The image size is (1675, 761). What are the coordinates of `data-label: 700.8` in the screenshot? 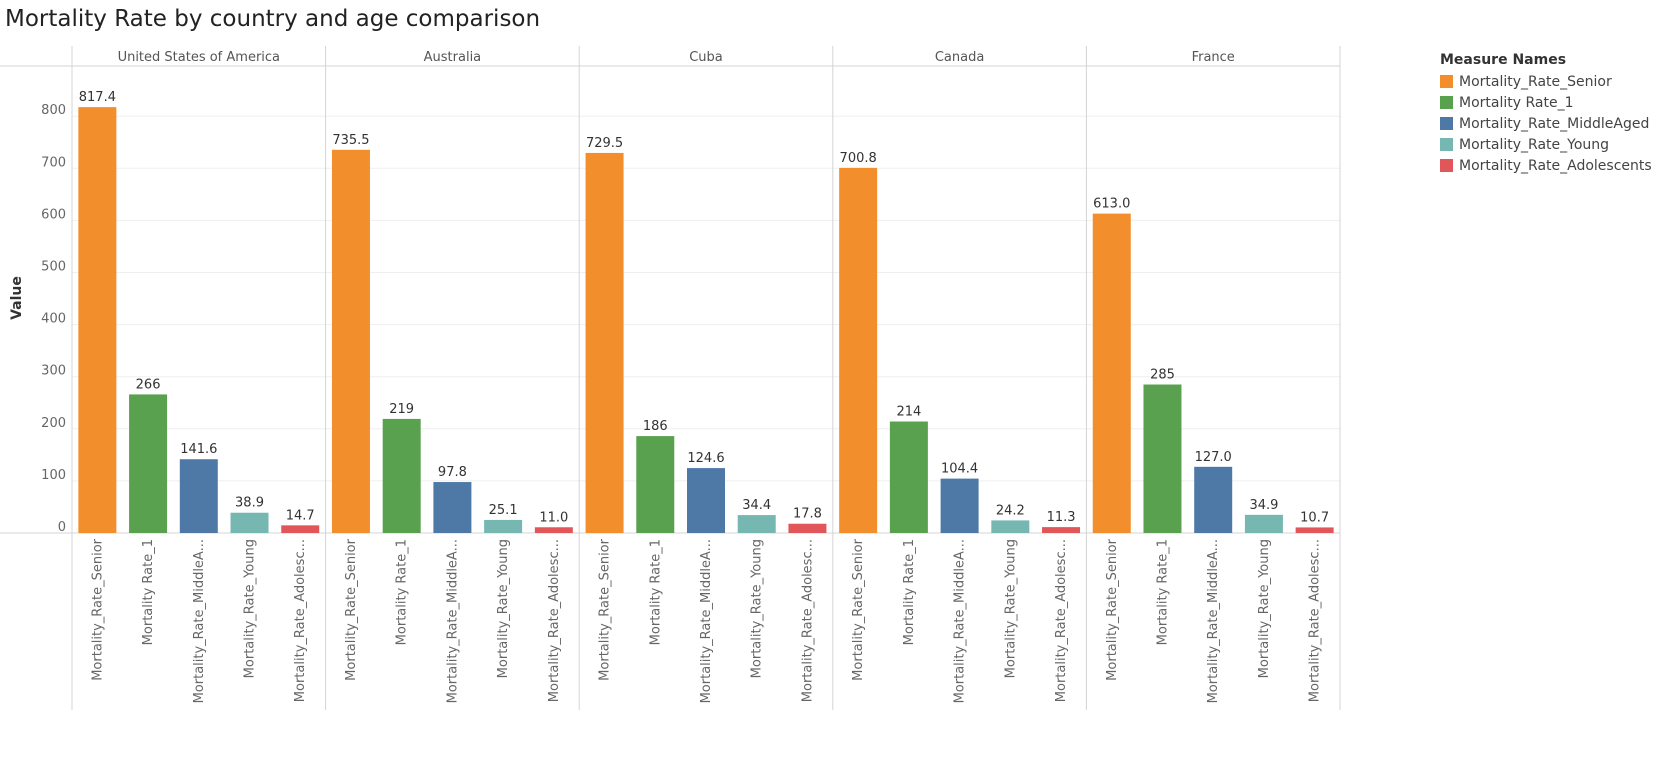 It's located at (858, 158).